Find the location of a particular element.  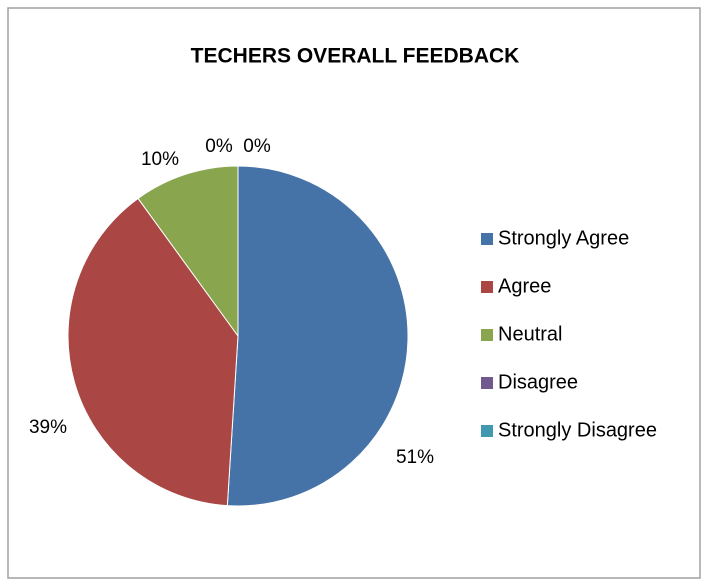

data-label: 51% is located at coordinates (415, 457).